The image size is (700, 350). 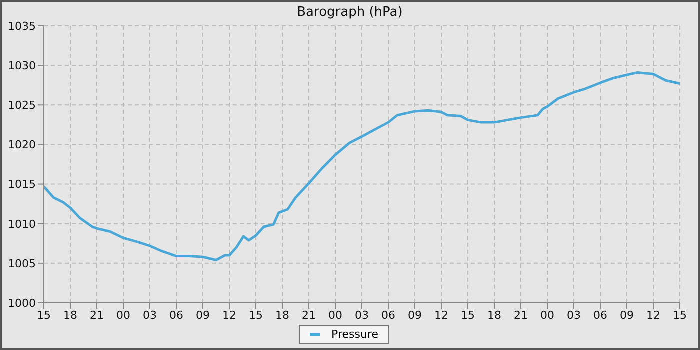 I want to click on y-tick-label: 1005, so click(x=22, y=263).